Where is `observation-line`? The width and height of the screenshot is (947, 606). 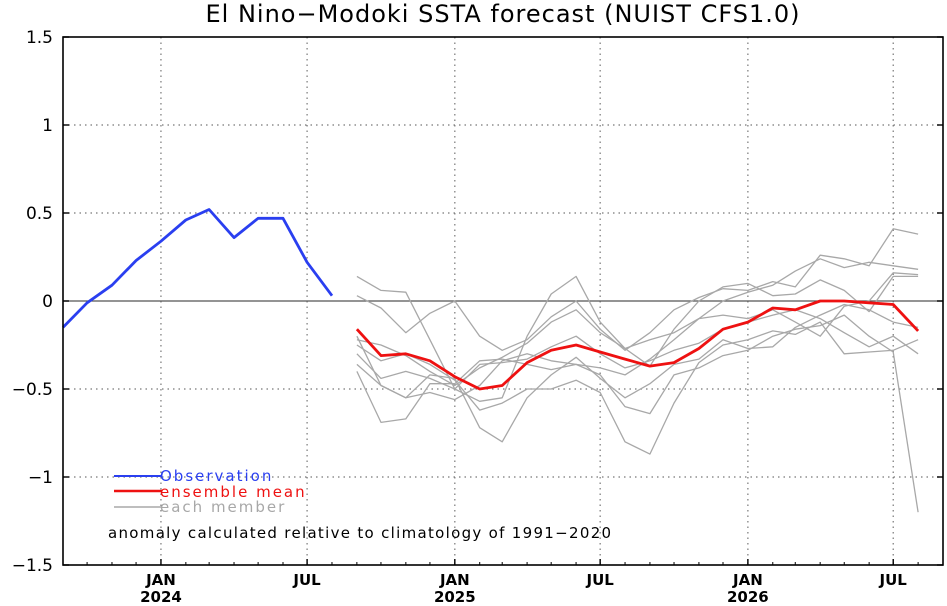
observation-line is located at coordinates (197, 268).